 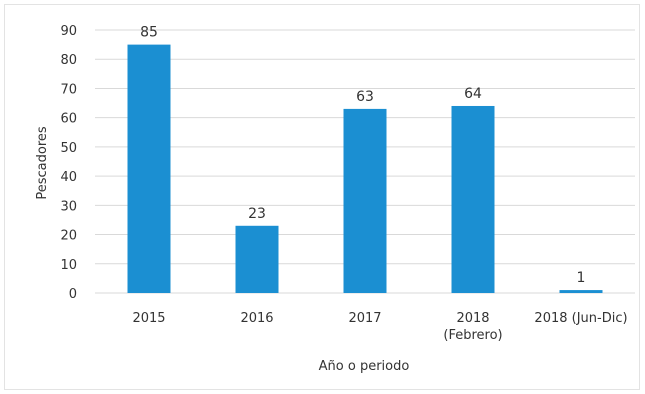 I want to click on data-label: 1, so click(x=581, y=278).